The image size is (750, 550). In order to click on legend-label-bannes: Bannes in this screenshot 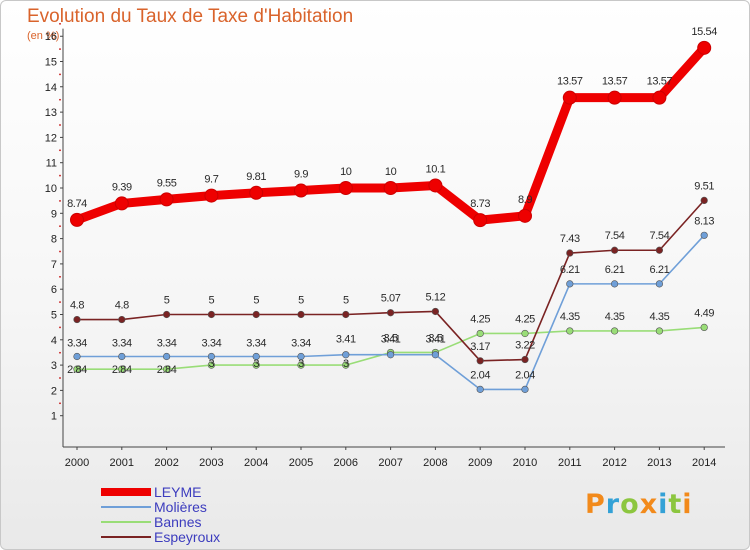, I will do `click(178, 522)`.